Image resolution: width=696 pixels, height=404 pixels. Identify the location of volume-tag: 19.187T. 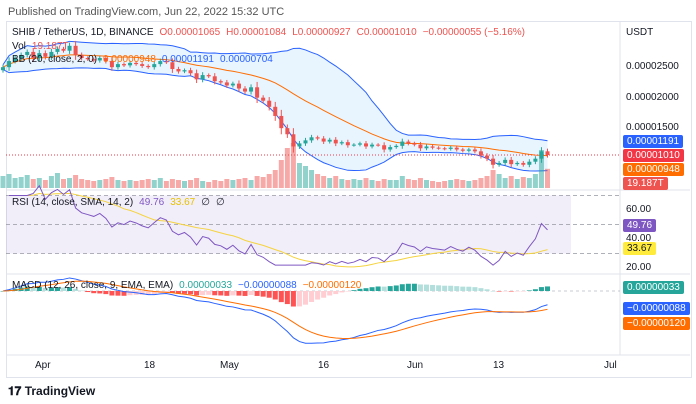
(645, 183).